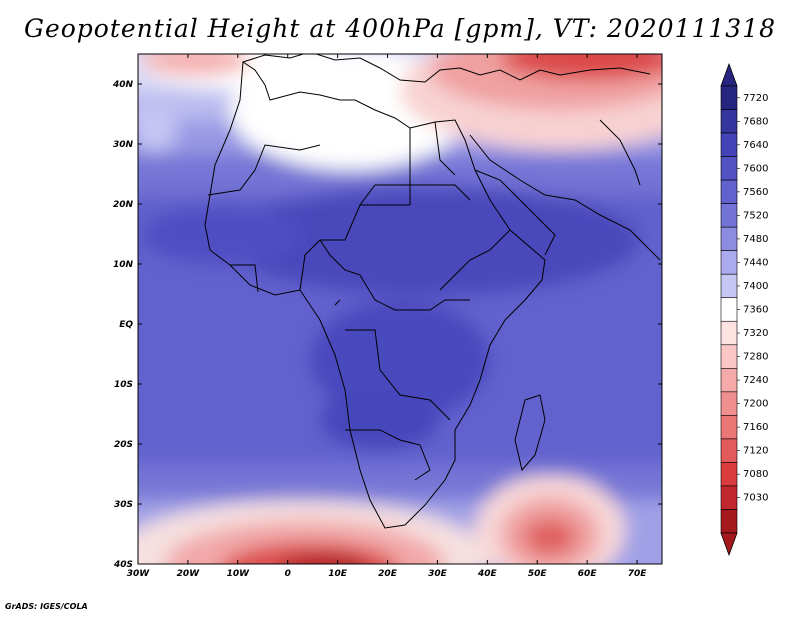  I want to click on colorbar-label: 7320, so click(755, 333).